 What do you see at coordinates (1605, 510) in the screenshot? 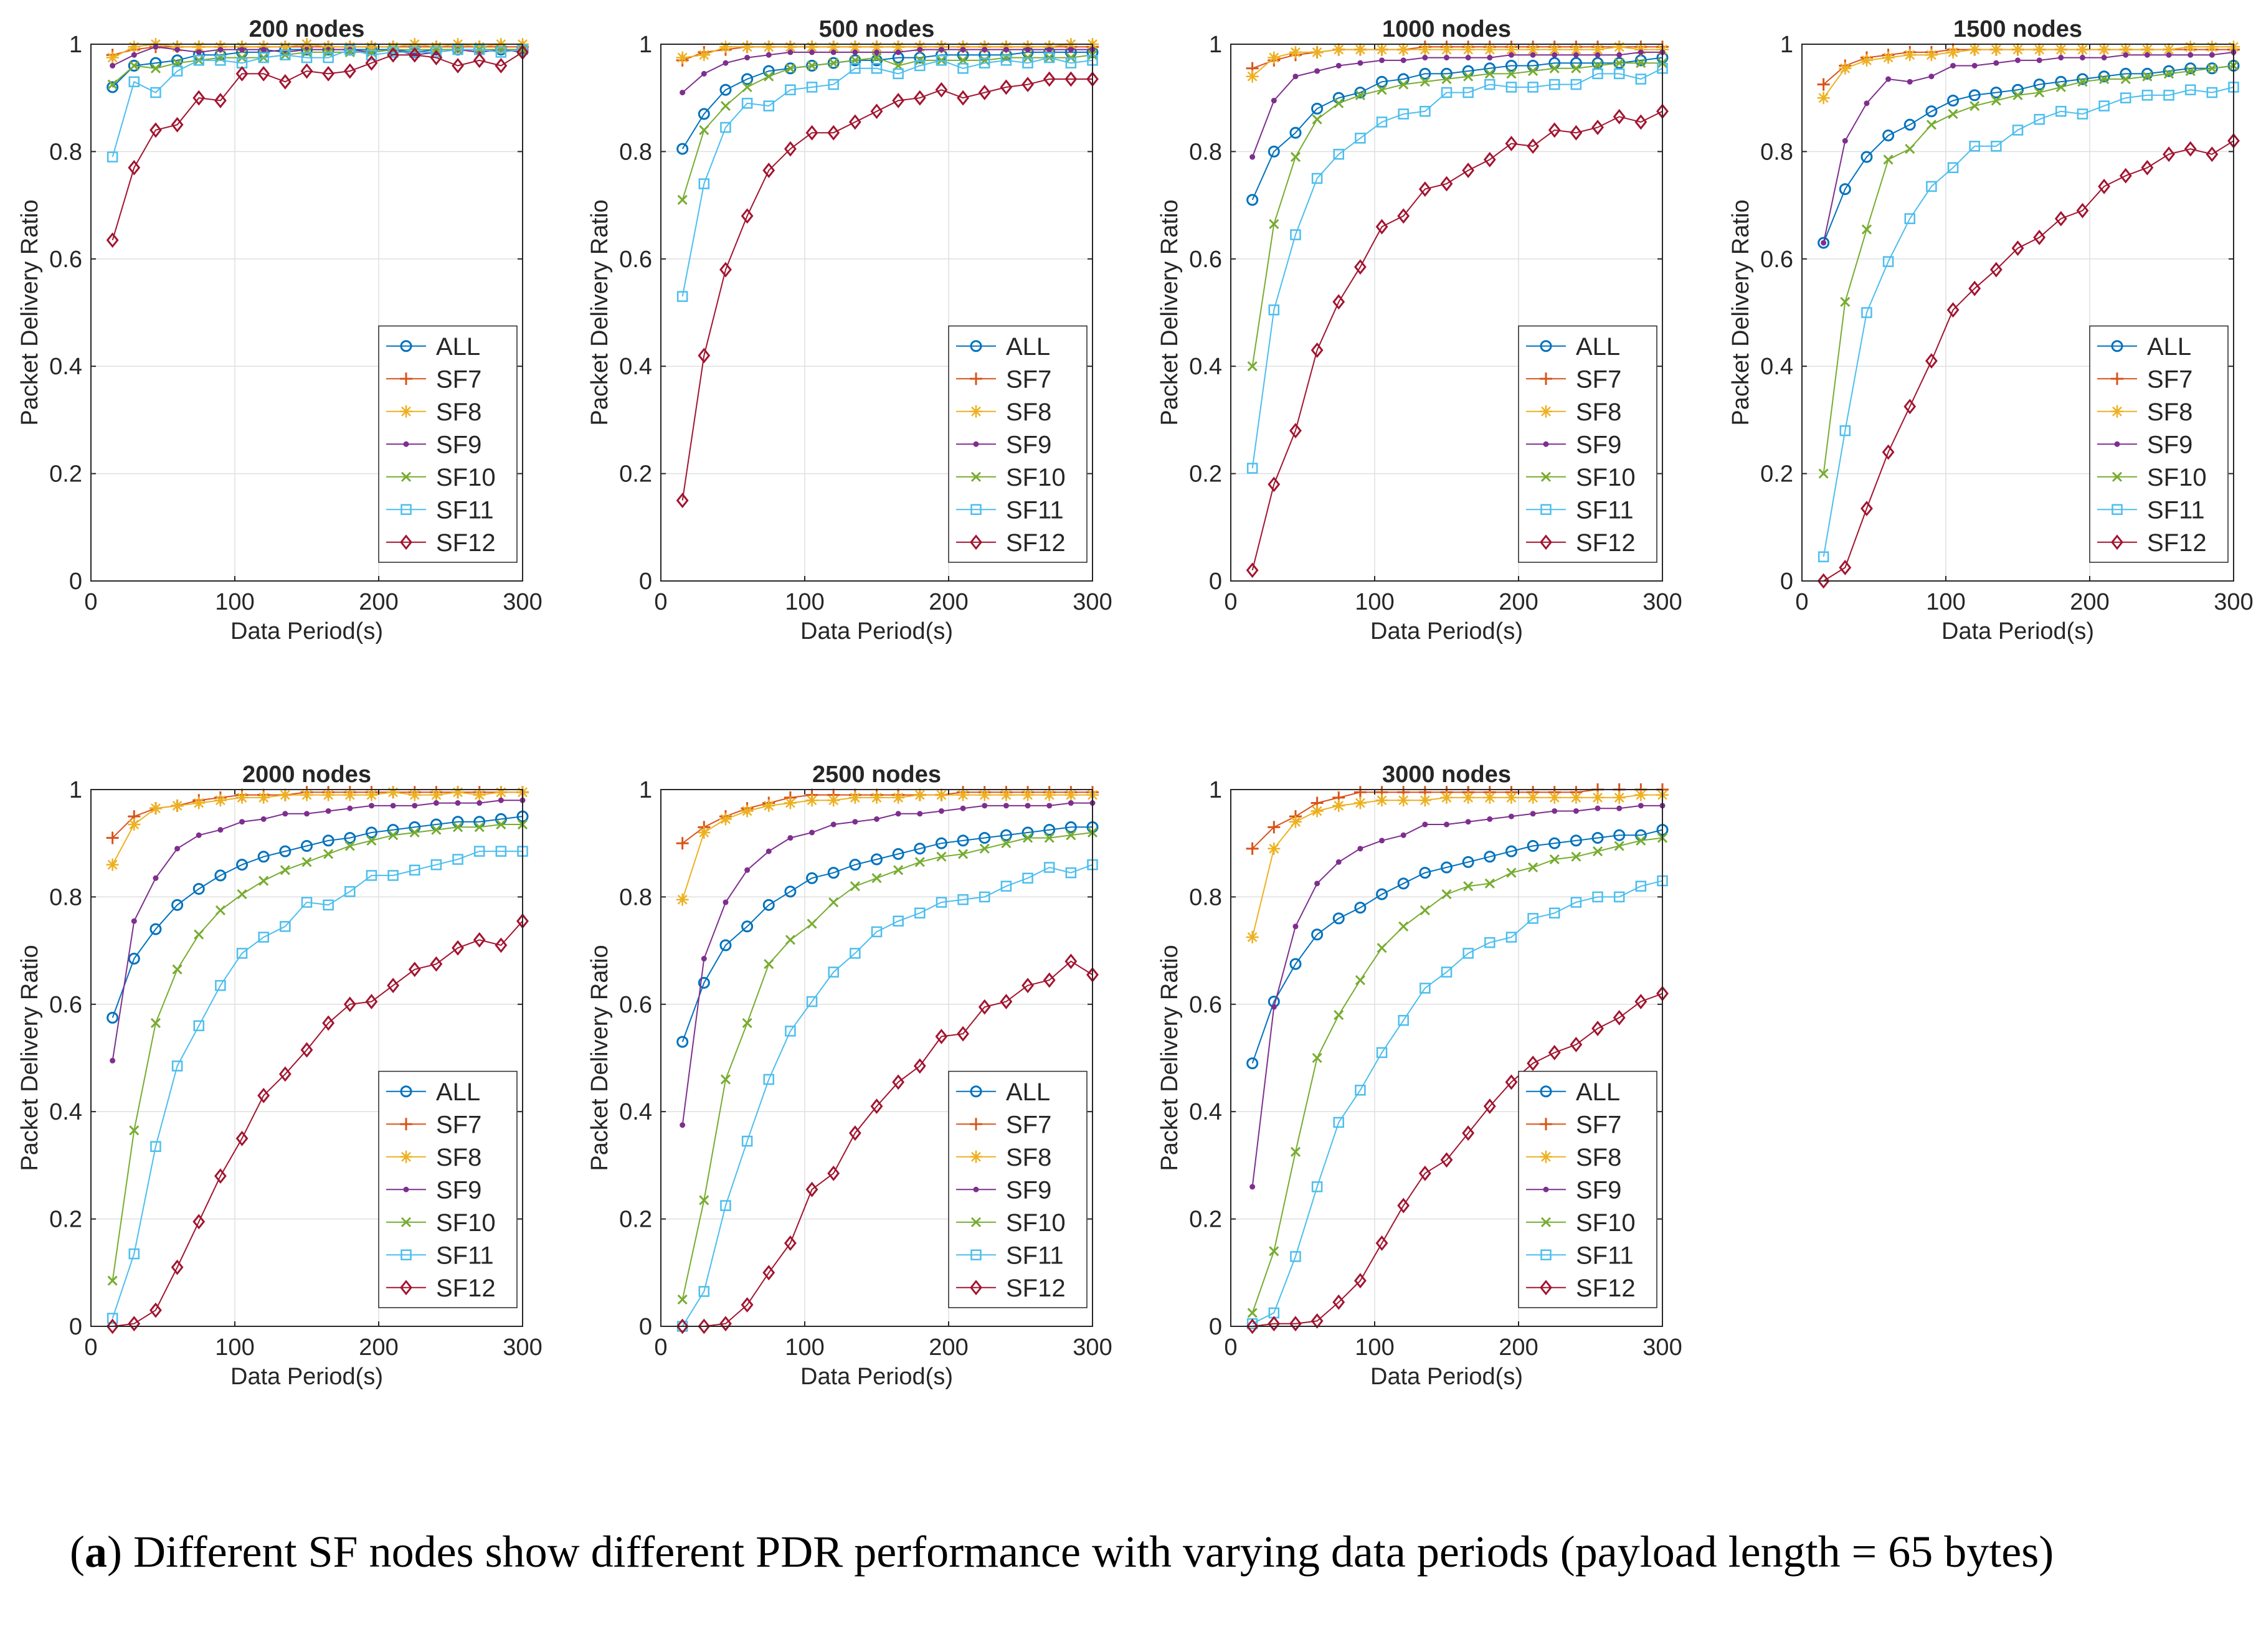
I see `legend-label: SF11` at bounding box center [1605, 510].